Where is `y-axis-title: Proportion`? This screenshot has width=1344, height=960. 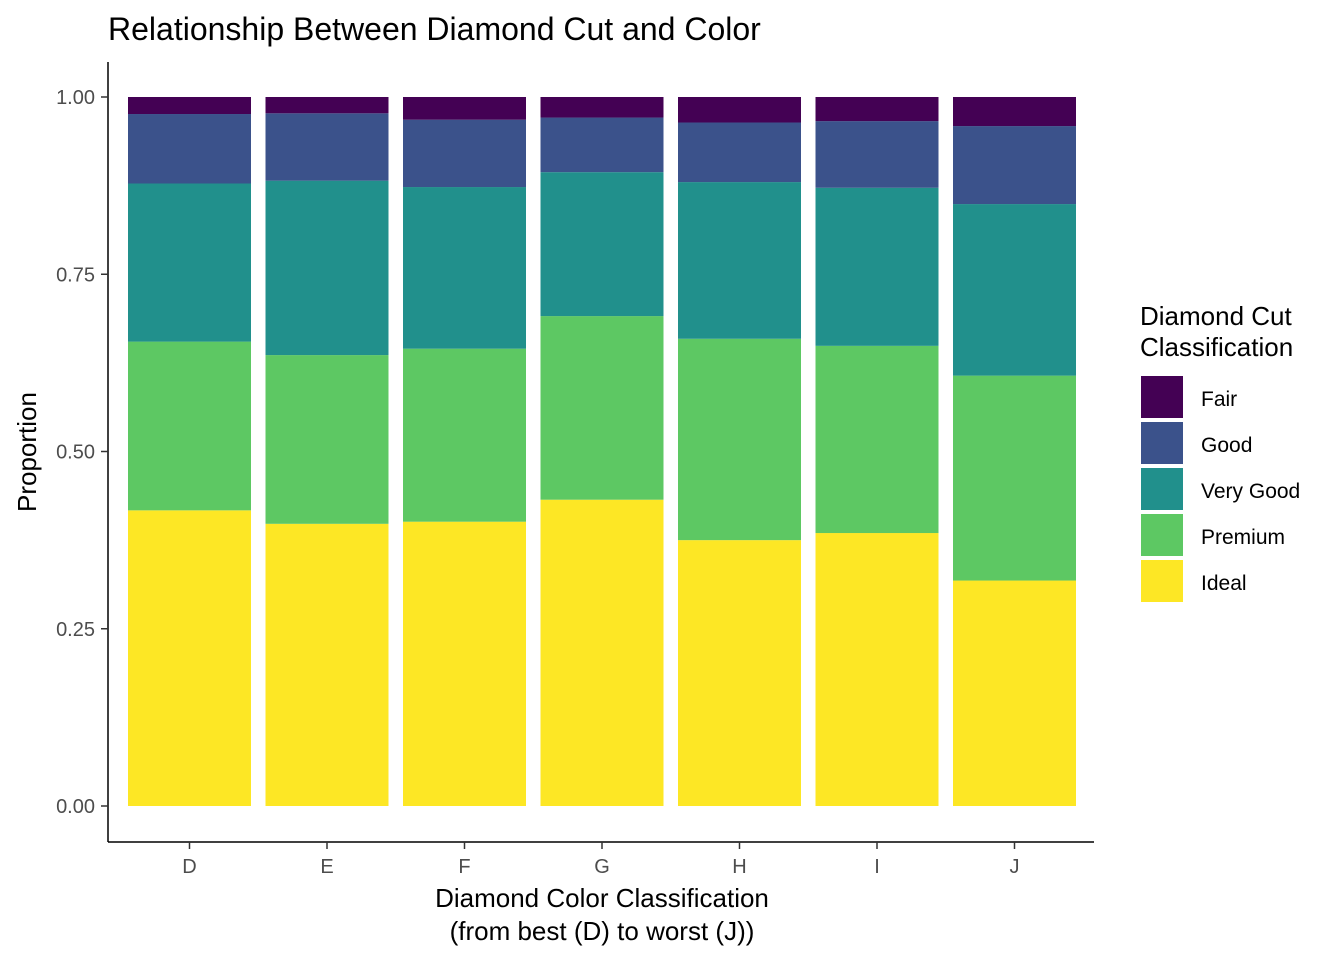
y-axis-title: Proportion is located at coordinates (27, 452).